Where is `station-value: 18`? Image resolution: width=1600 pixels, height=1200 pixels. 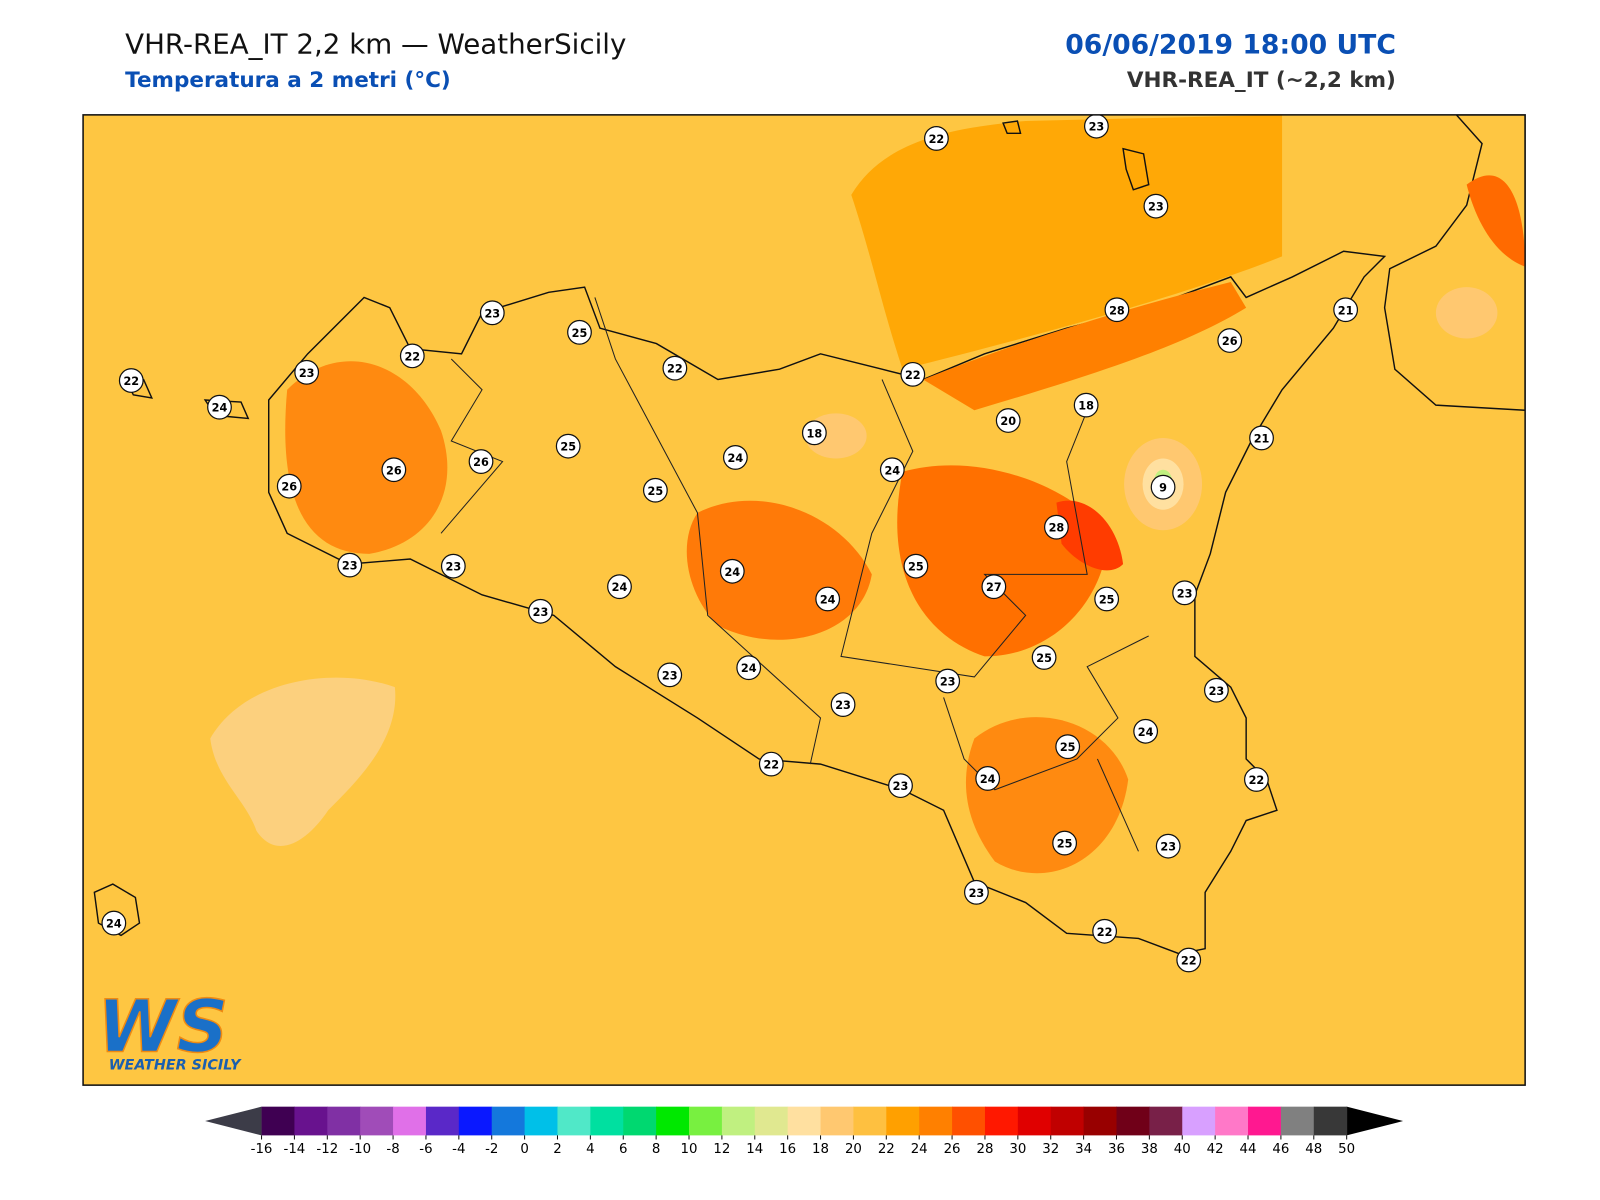 station-value: 18 is located at coordinates (815, 433).